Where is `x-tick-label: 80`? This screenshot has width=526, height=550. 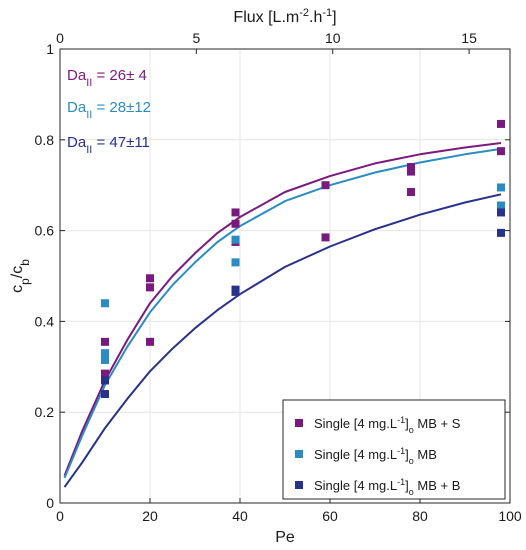 x-tick-label: 80 is located at coordinates (420, 516).